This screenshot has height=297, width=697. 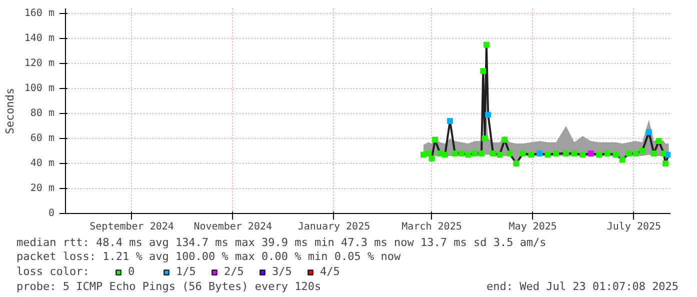 I want to click on legend-label: 2/5, so click(x=234, y=271).